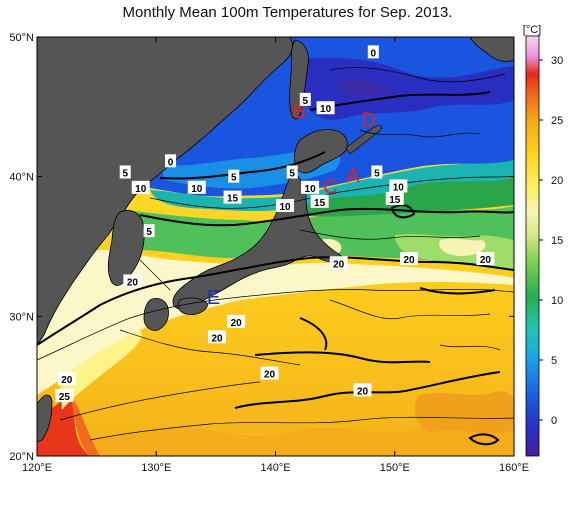 This screenshot has width=575, height=505. What do you see at coordinates (21, 38) in the screenshot?
I see `y-tick-label: 50°N` at bounding box center [21, 38].